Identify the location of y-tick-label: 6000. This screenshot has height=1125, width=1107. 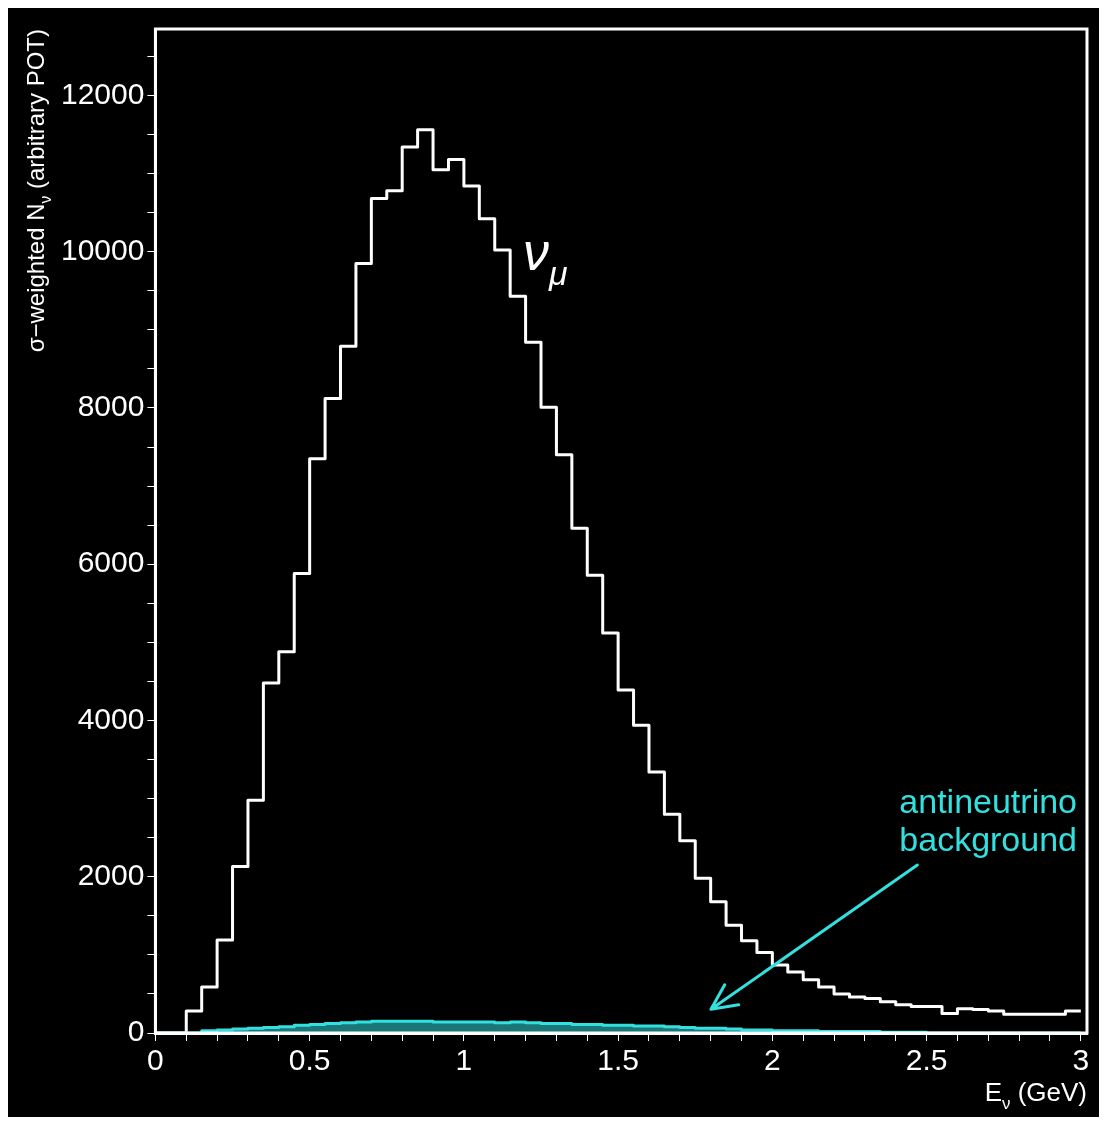
(111, 562).